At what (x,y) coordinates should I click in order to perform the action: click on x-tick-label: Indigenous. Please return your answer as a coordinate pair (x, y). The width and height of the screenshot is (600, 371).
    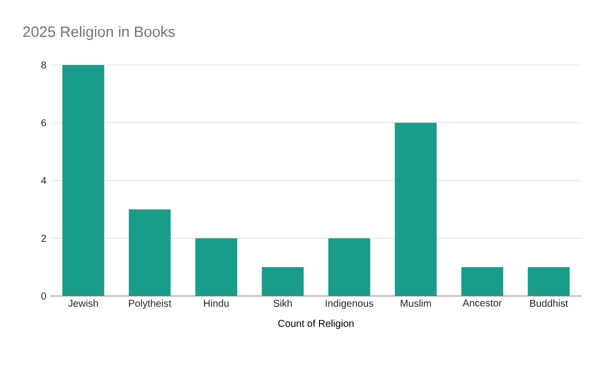
    Looking at the image, I should click on (350, 304).